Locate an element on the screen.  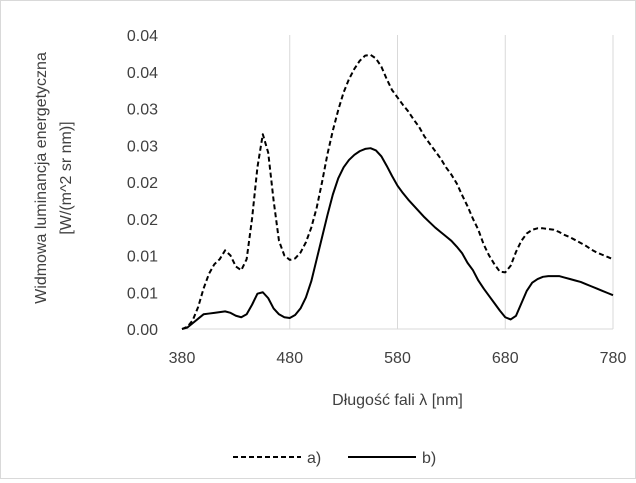
x-axis-tick-labels: 380 480 580 680 780 is located at coordinates (398, 358).